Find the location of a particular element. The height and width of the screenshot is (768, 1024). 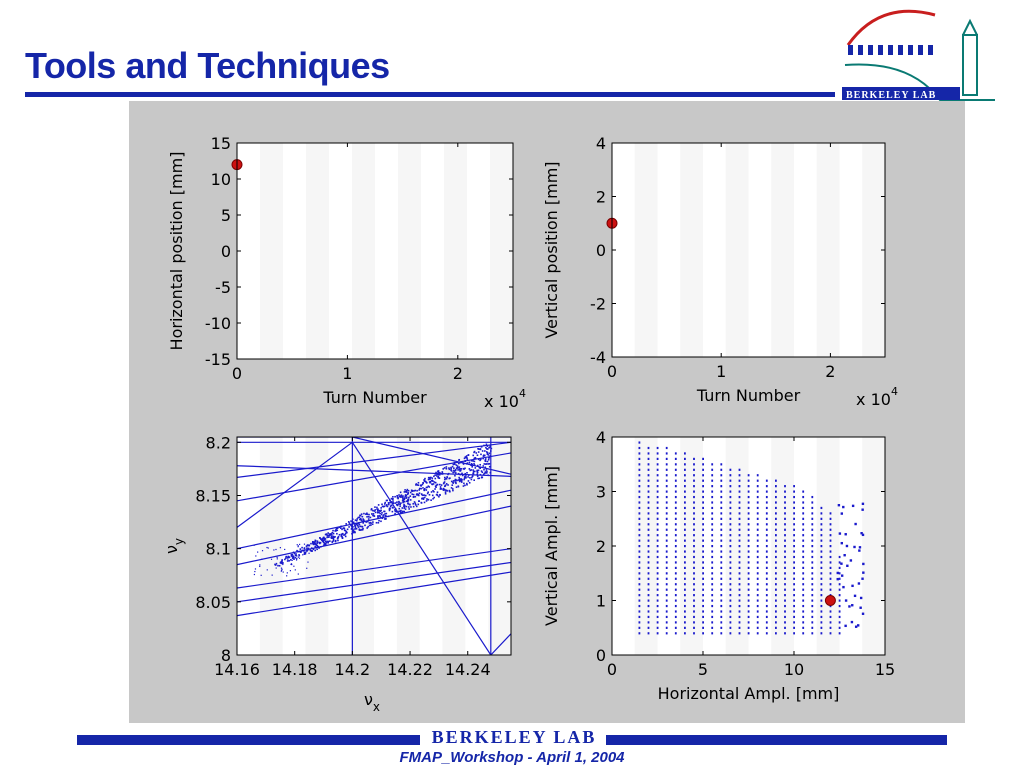

x-axis-label: Horizontal Ampl. [mm] is located at coordinates (749, 693).